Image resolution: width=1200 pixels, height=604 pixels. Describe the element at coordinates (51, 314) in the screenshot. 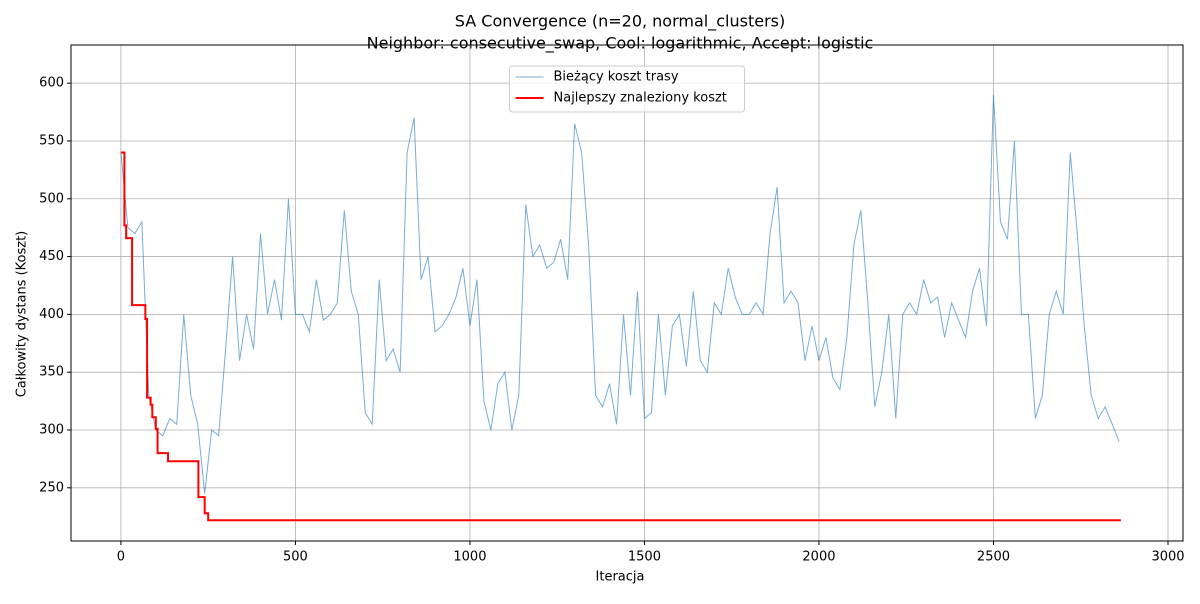

I see `y-tick-label: 400` at that location.